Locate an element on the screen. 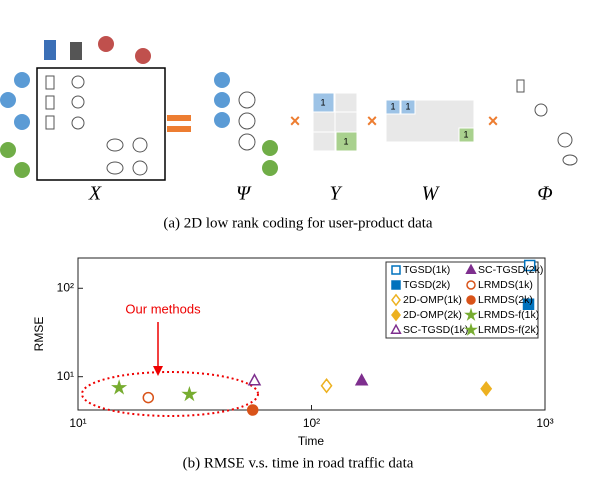  highlight is located at coordinates (170, 394).